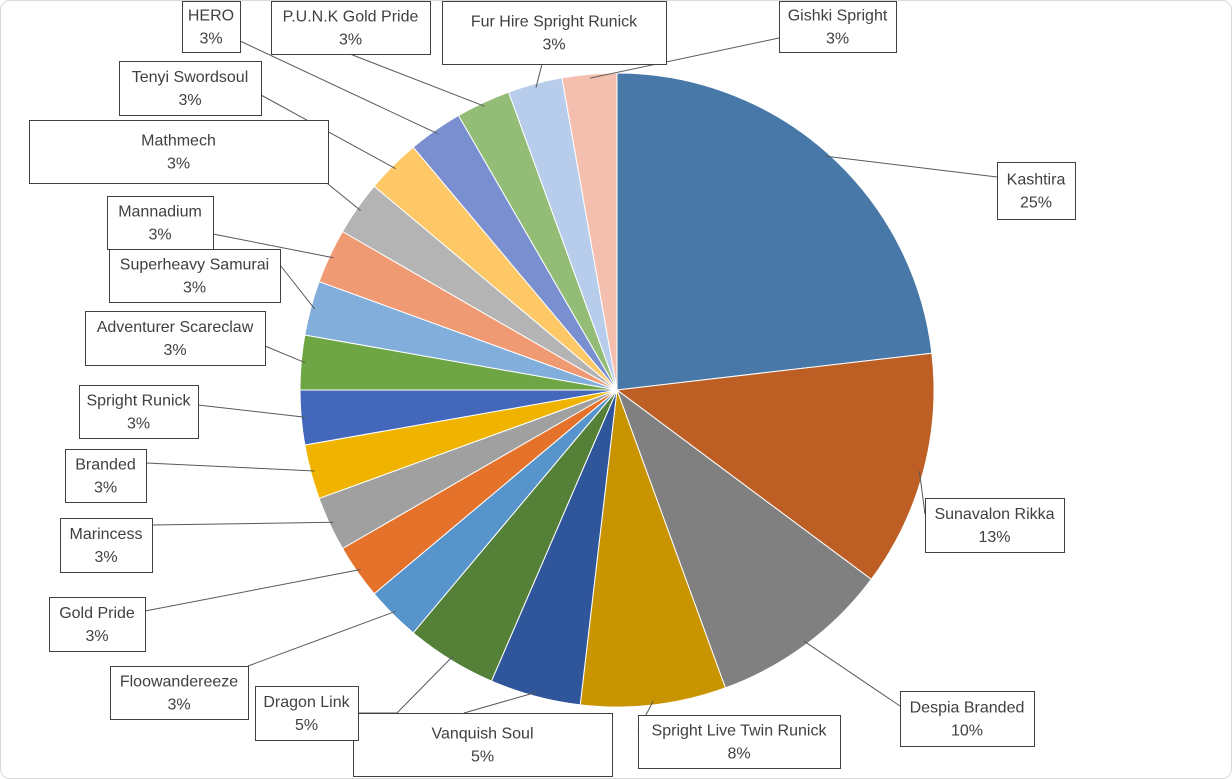  What do you see at coordinates (344, 184) in the screenshot?
I see `leader-line-mathmech` at bounding box center [344, 184].